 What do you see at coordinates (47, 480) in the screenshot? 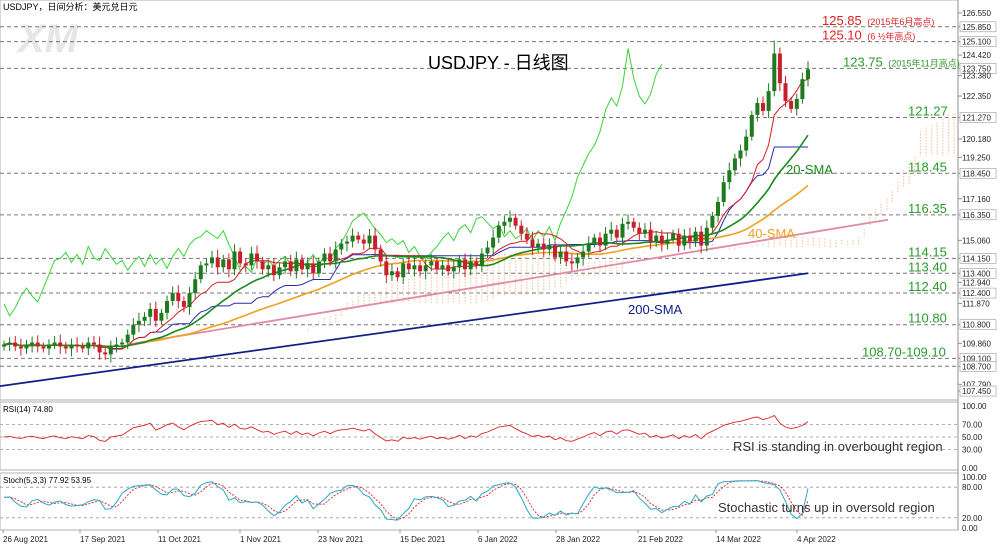
I see `stoch-title: Stoch(5,3,3) 77.92 53.95` at bounding box center [47, 480].